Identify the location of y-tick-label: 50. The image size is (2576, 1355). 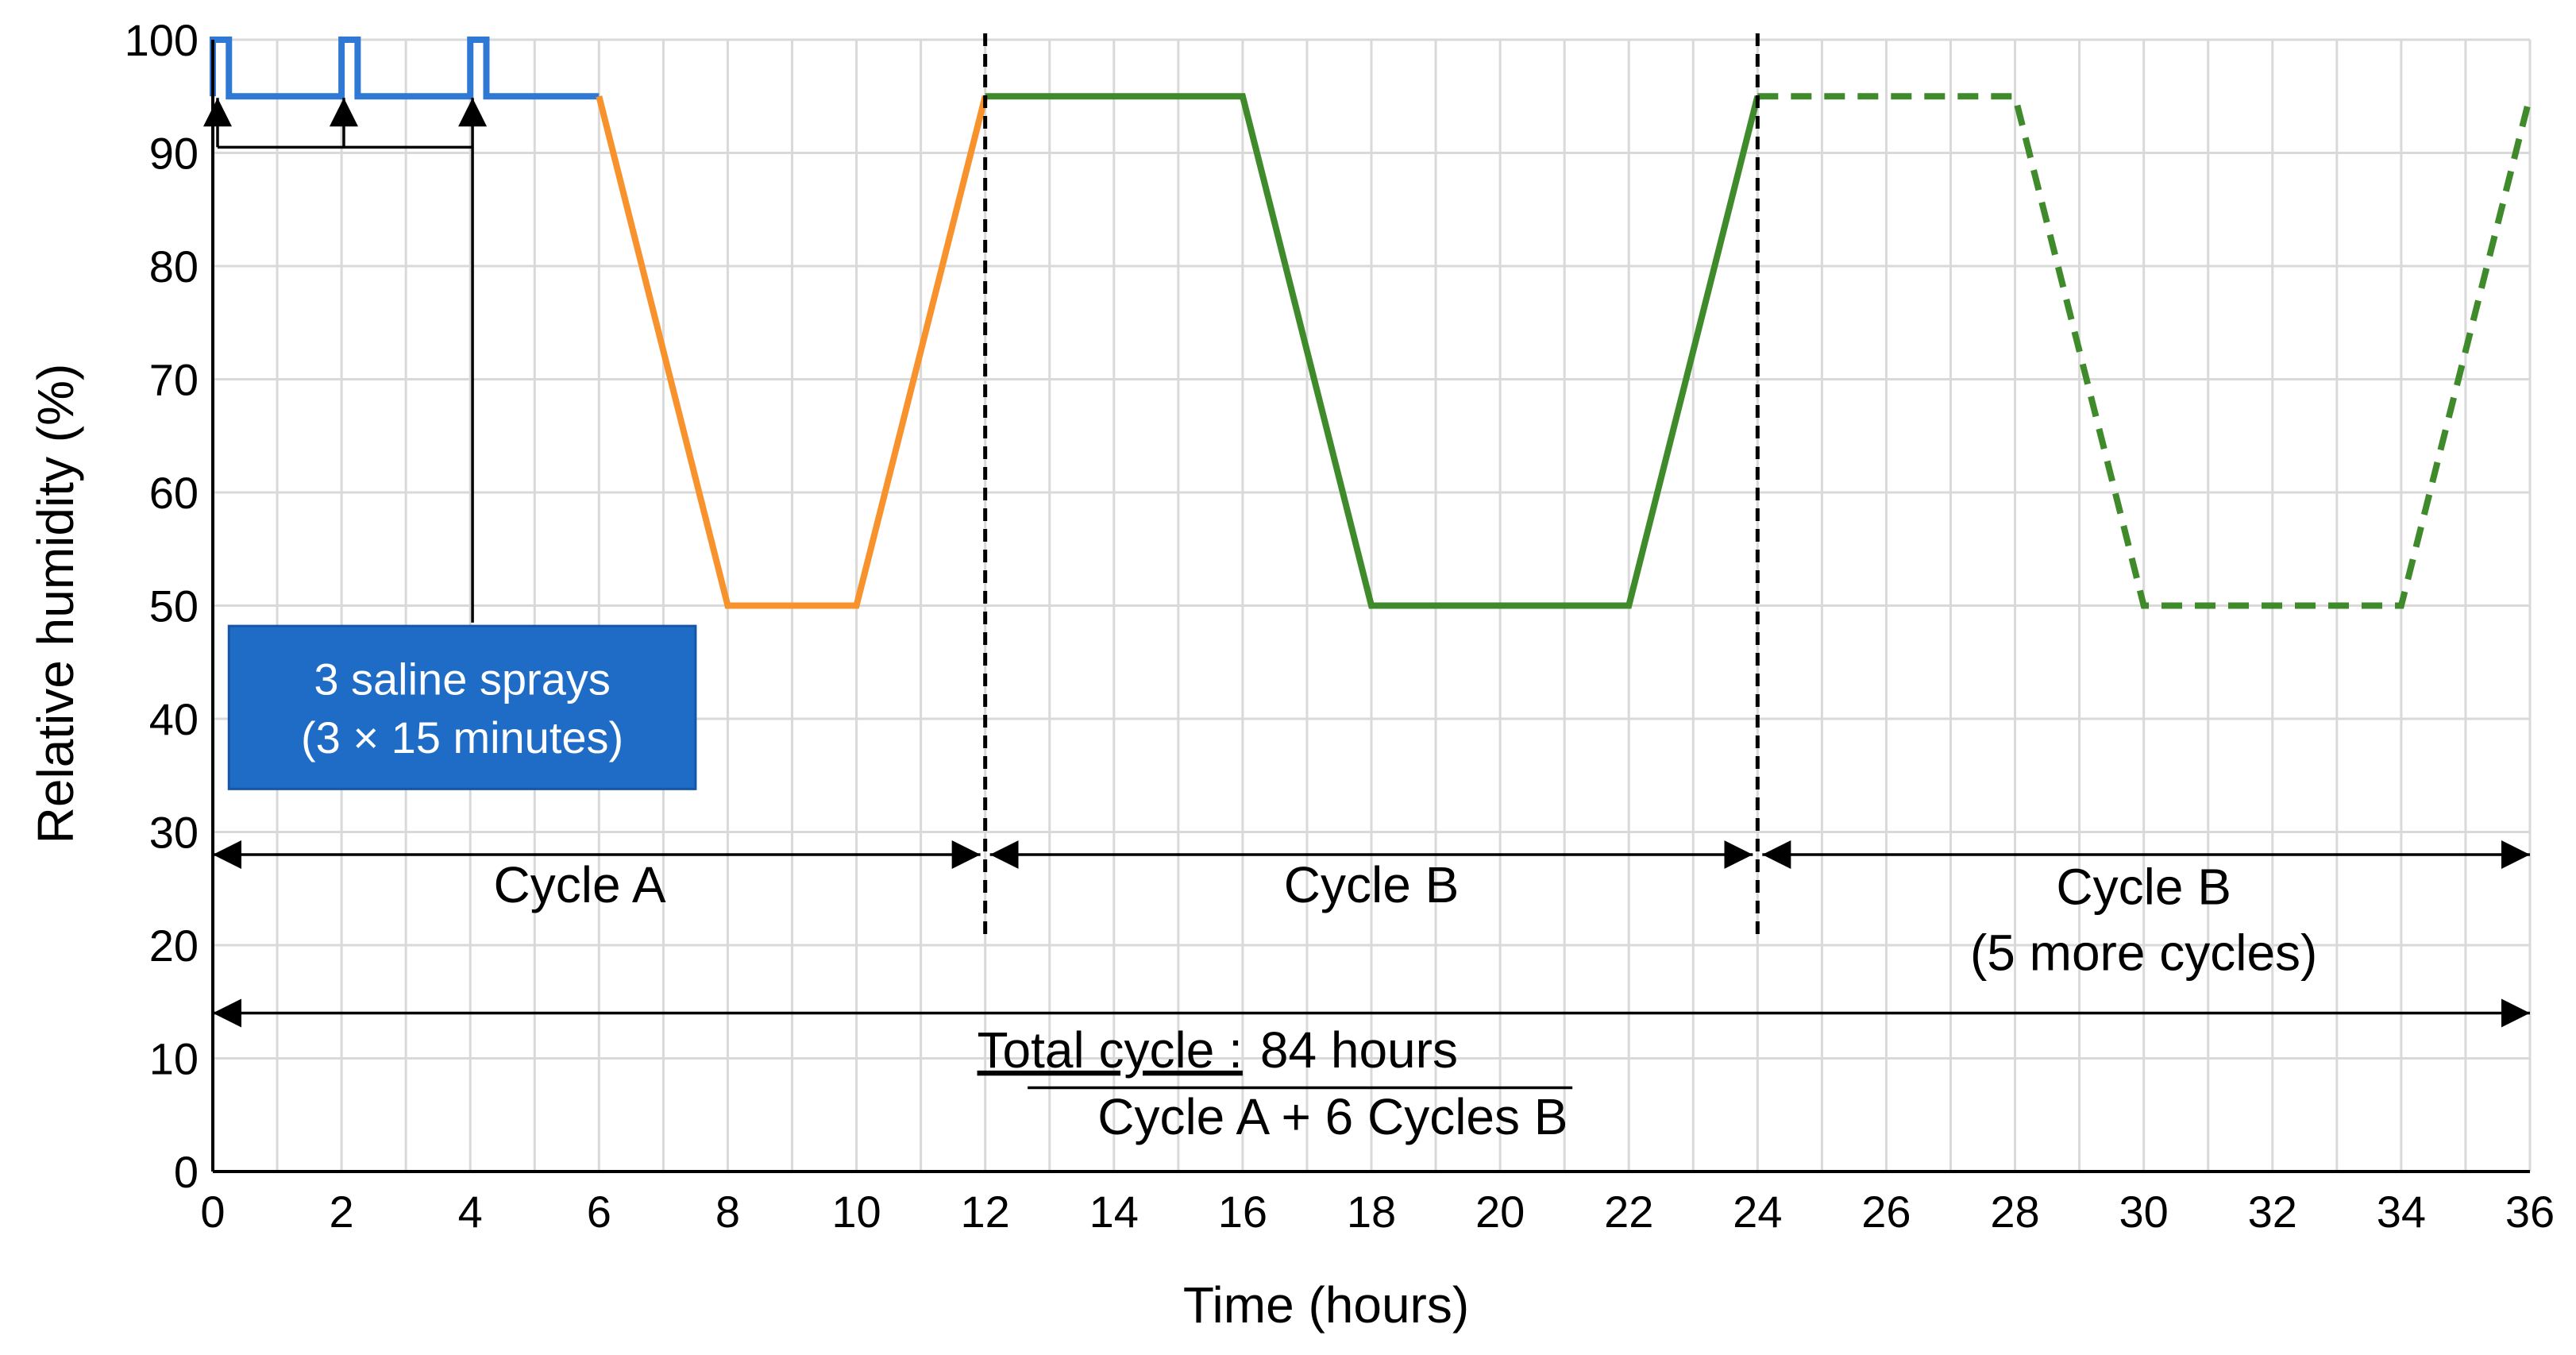
(174, 606).